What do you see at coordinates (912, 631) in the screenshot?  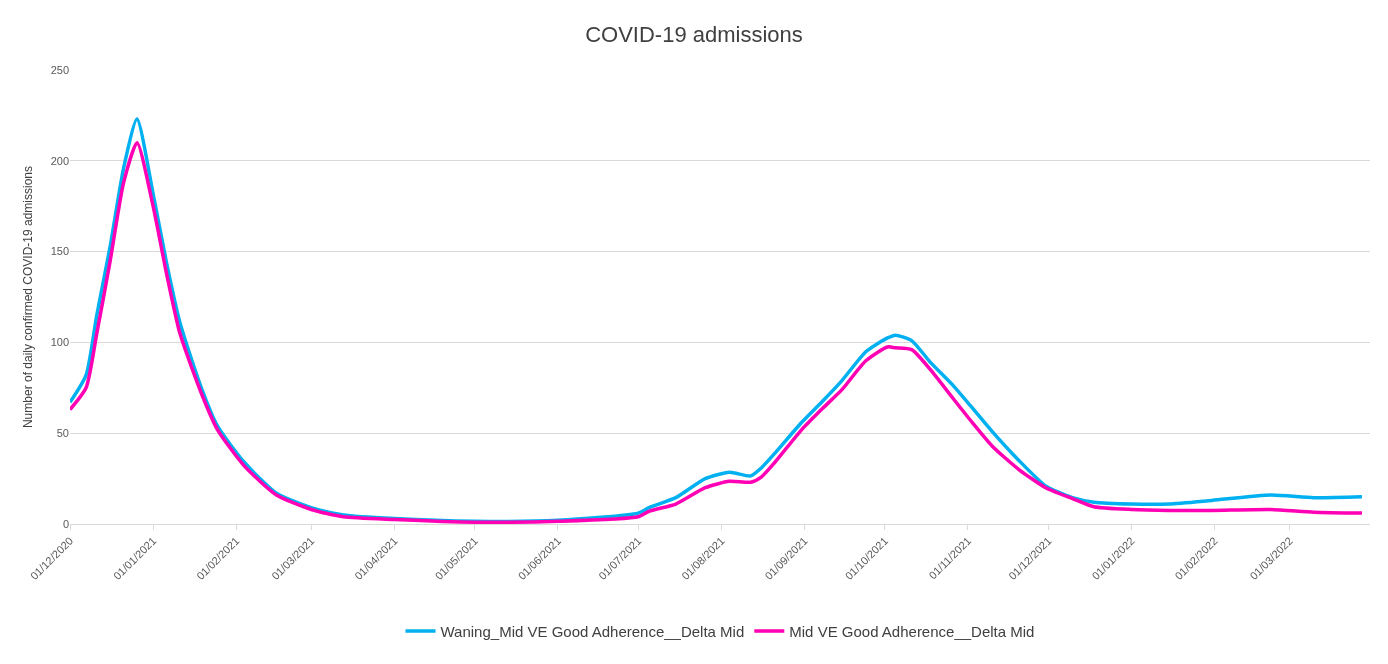 I see `legend-label: Mid VE Good Adherence__Delta Mid` at bounding box center [912, 631].